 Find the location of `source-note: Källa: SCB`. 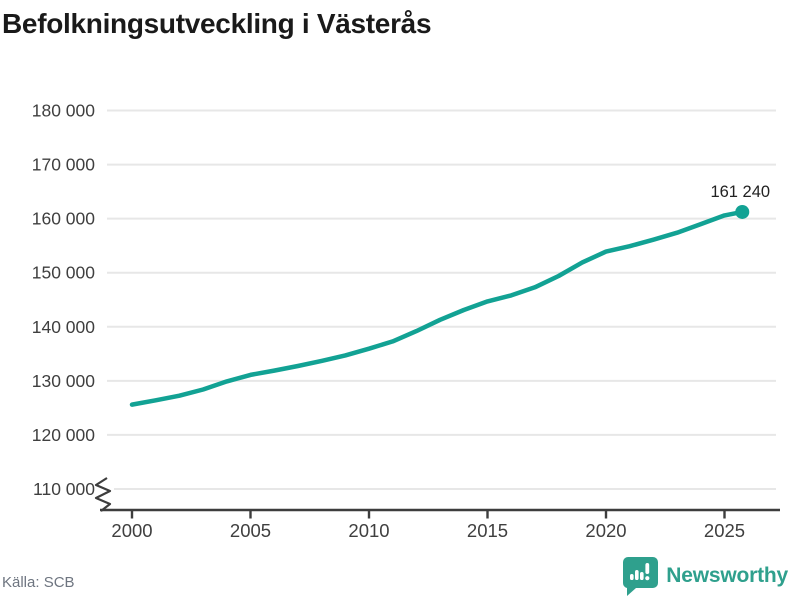

source-note: Källa: SCB is located at coordinates (38, 582).